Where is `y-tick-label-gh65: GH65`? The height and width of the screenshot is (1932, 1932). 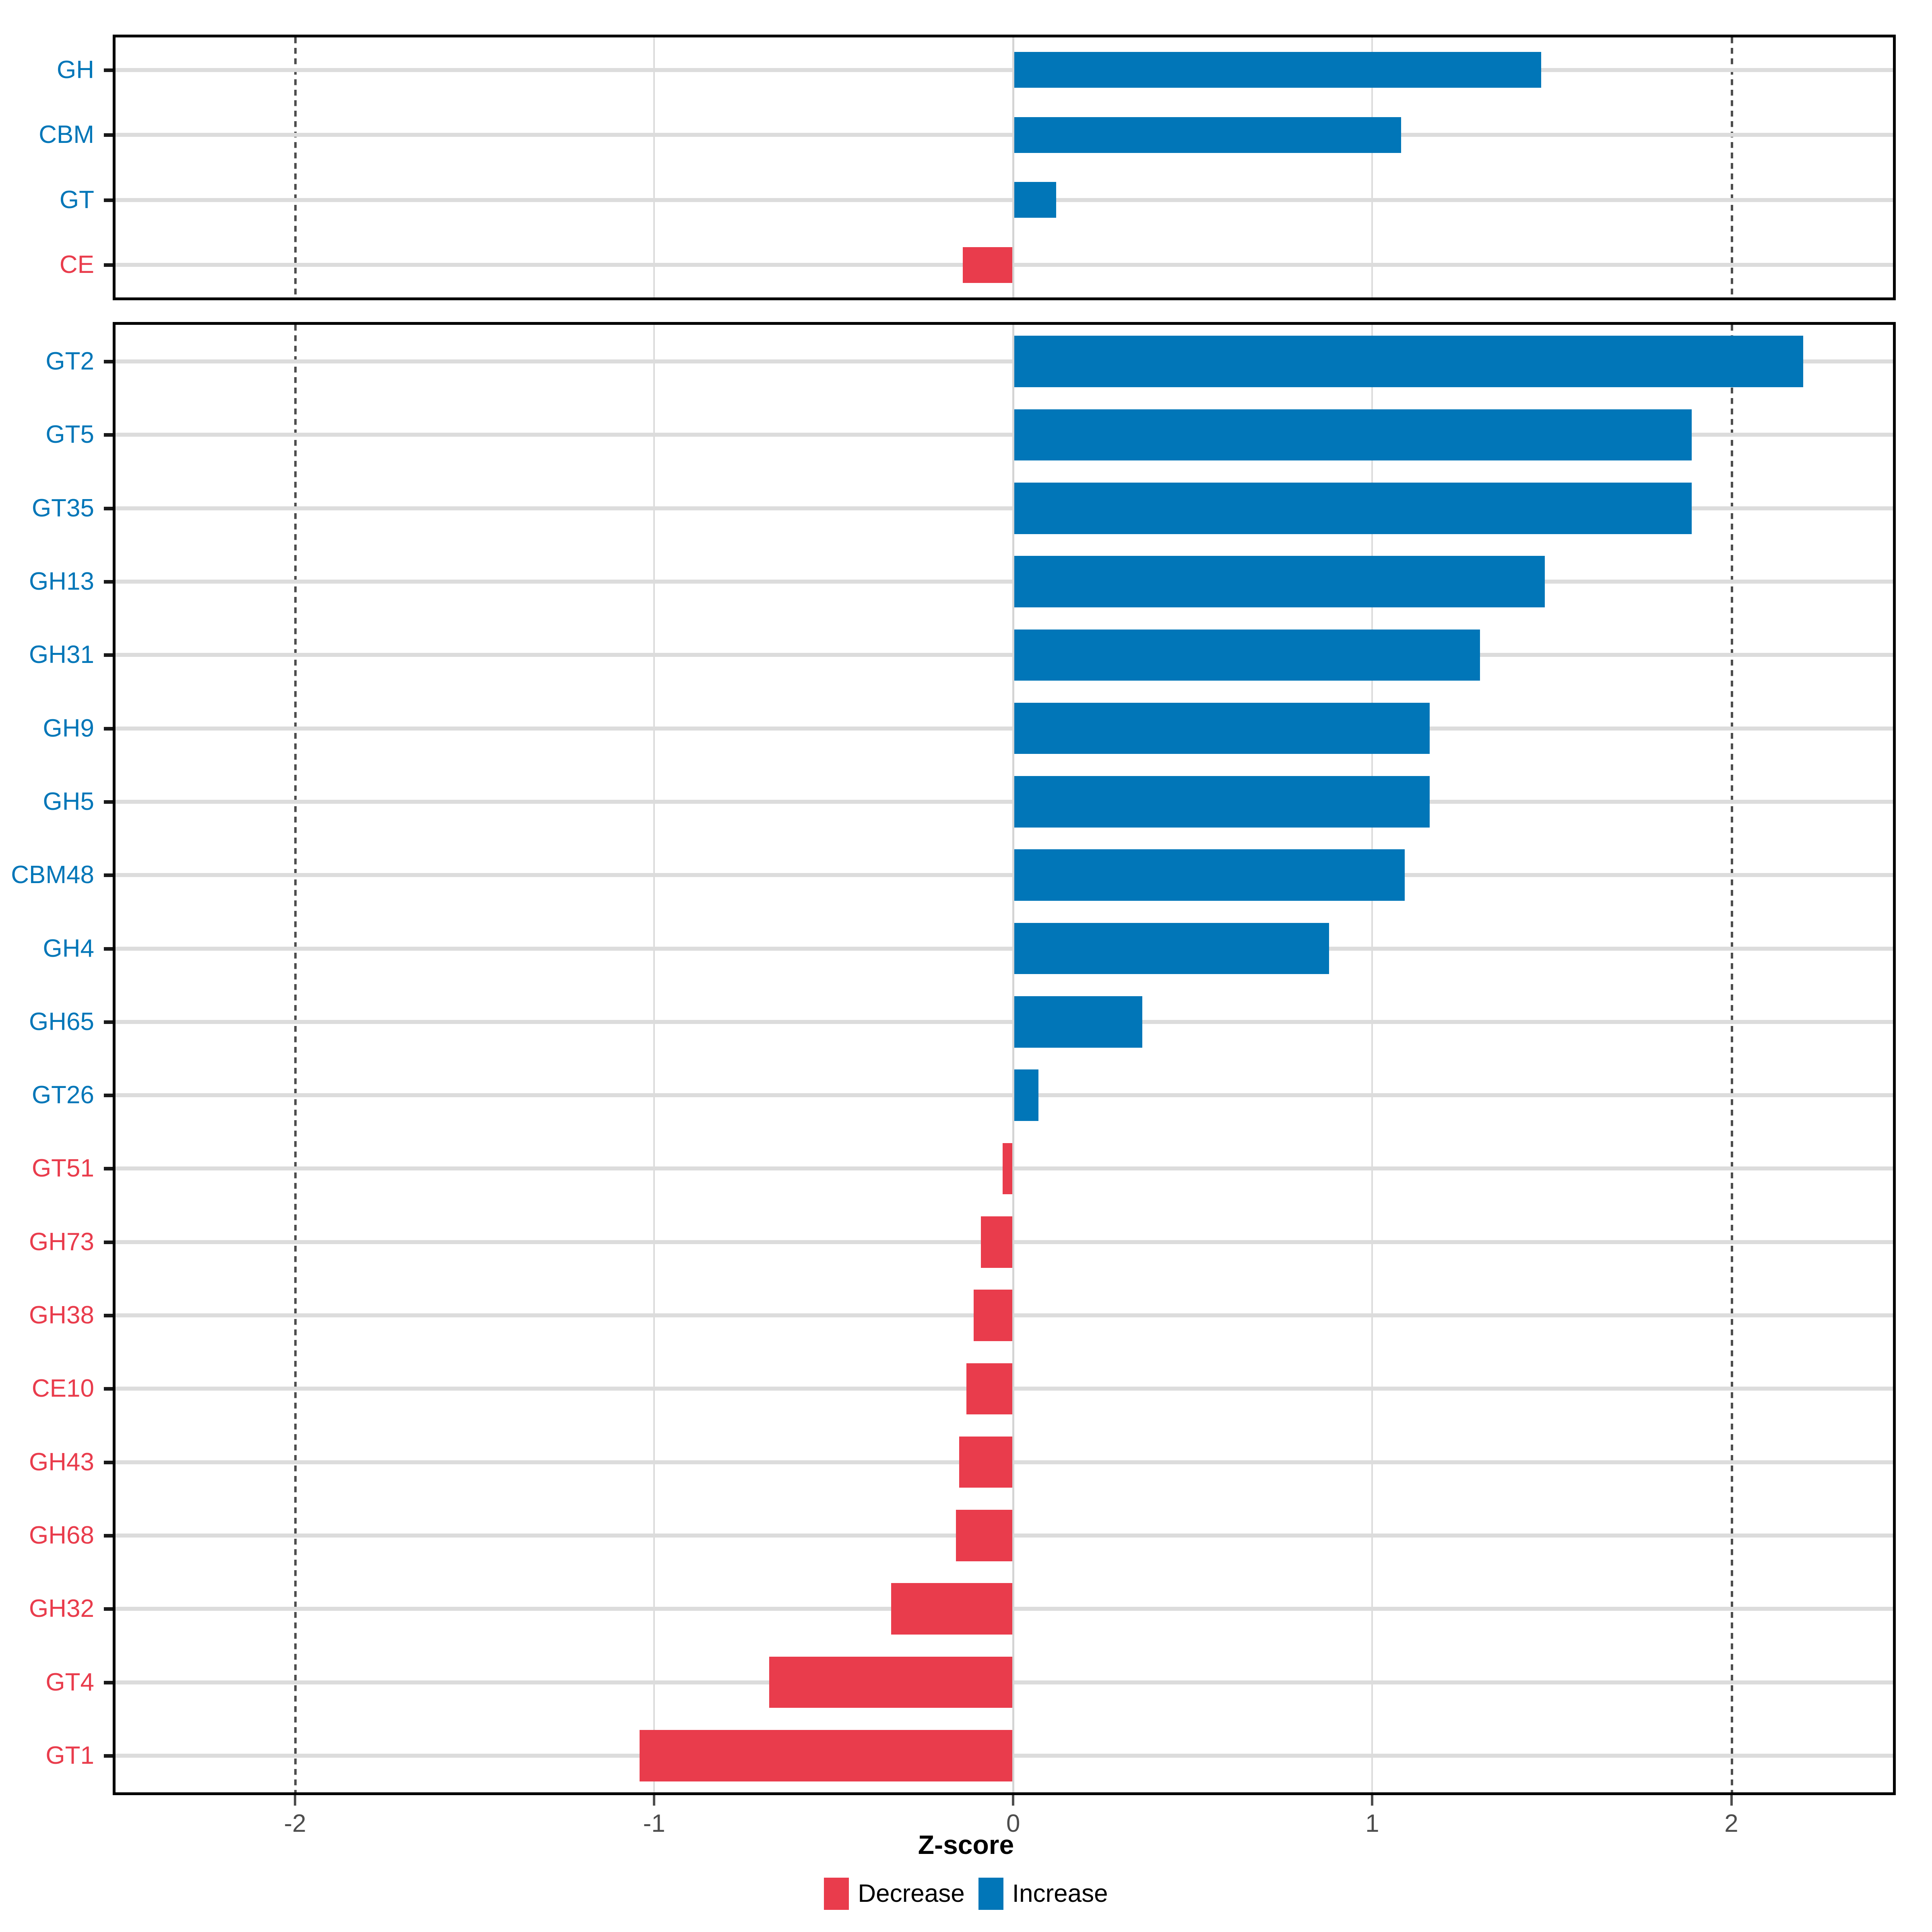 y-tick-label-gh65: GH65 is located at coordinates (61, 1021).